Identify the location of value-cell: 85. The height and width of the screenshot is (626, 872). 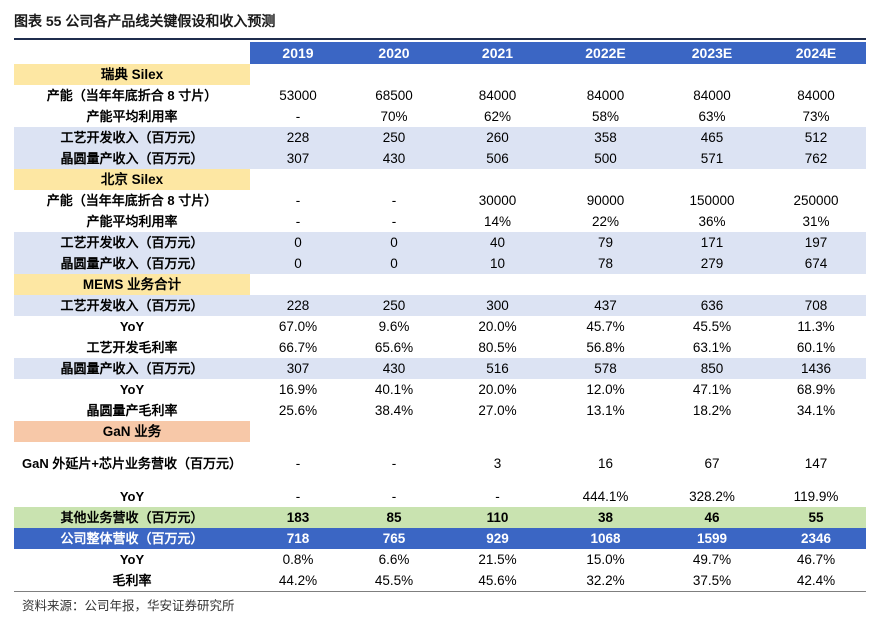
(394, 517).